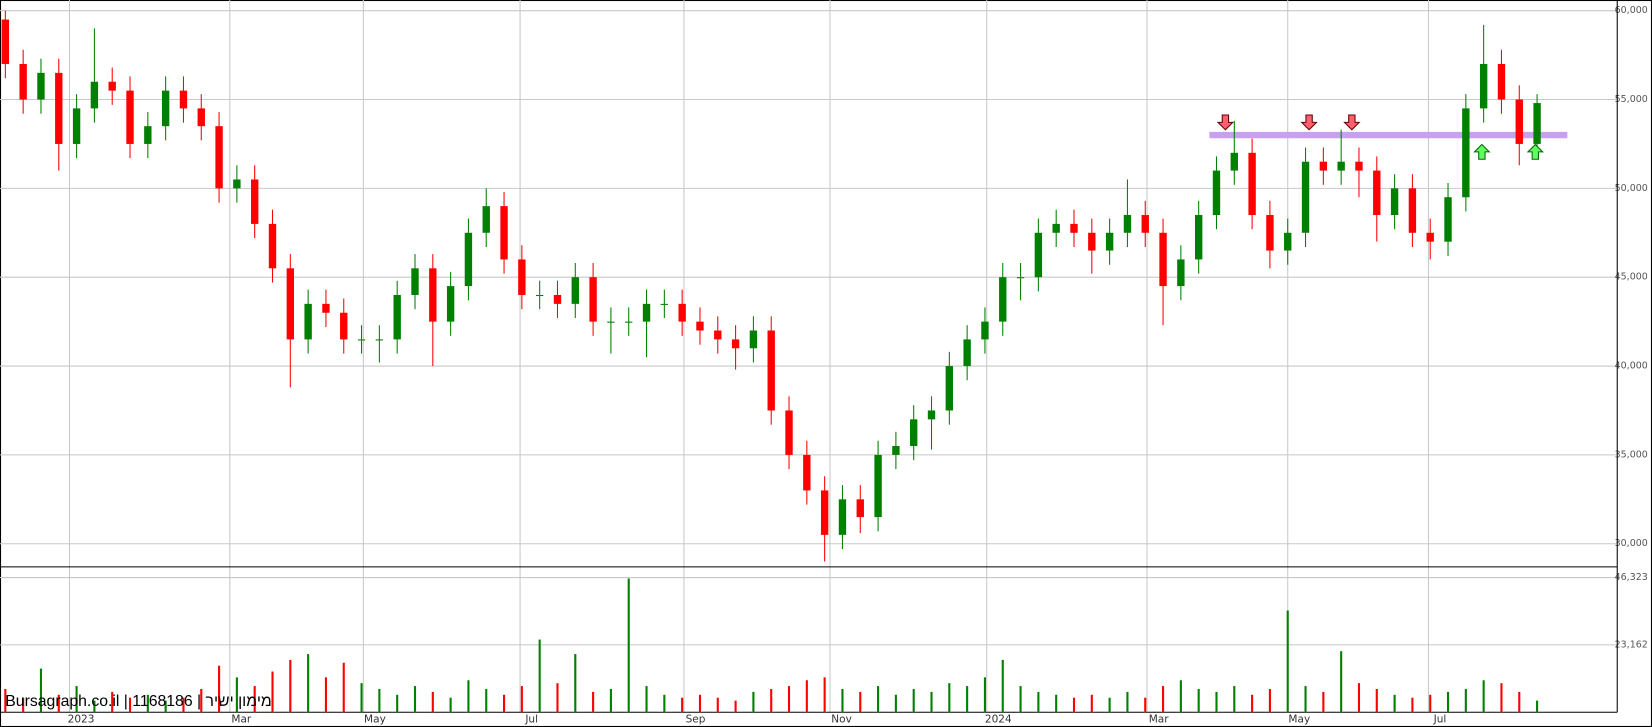 This screenshot has height=727, width=1652. I want to click on y-tick-label: 35,000, so click(1631, 454).